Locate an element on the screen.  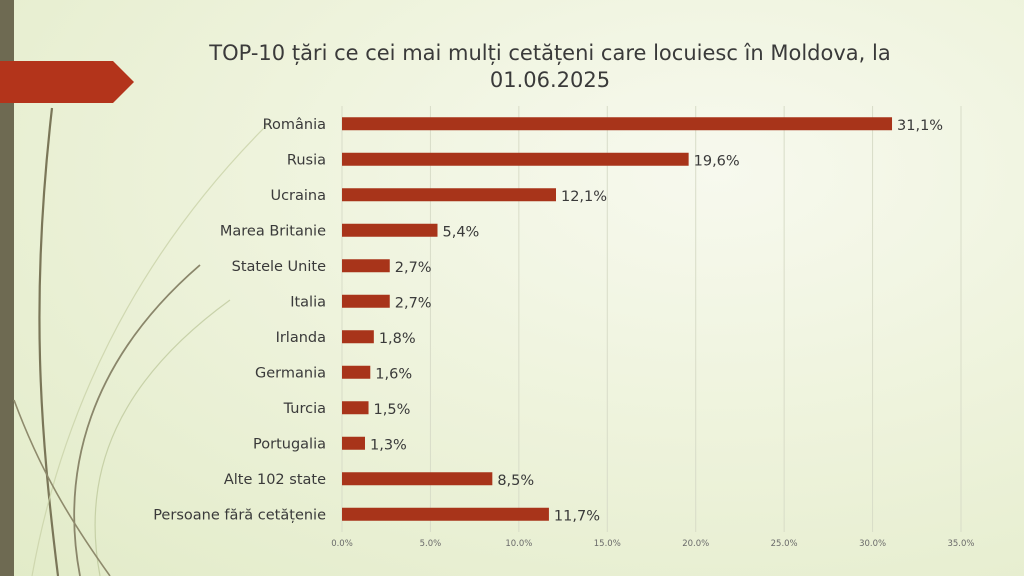
data-label: 1,8% is located at coordinates (397, 339).